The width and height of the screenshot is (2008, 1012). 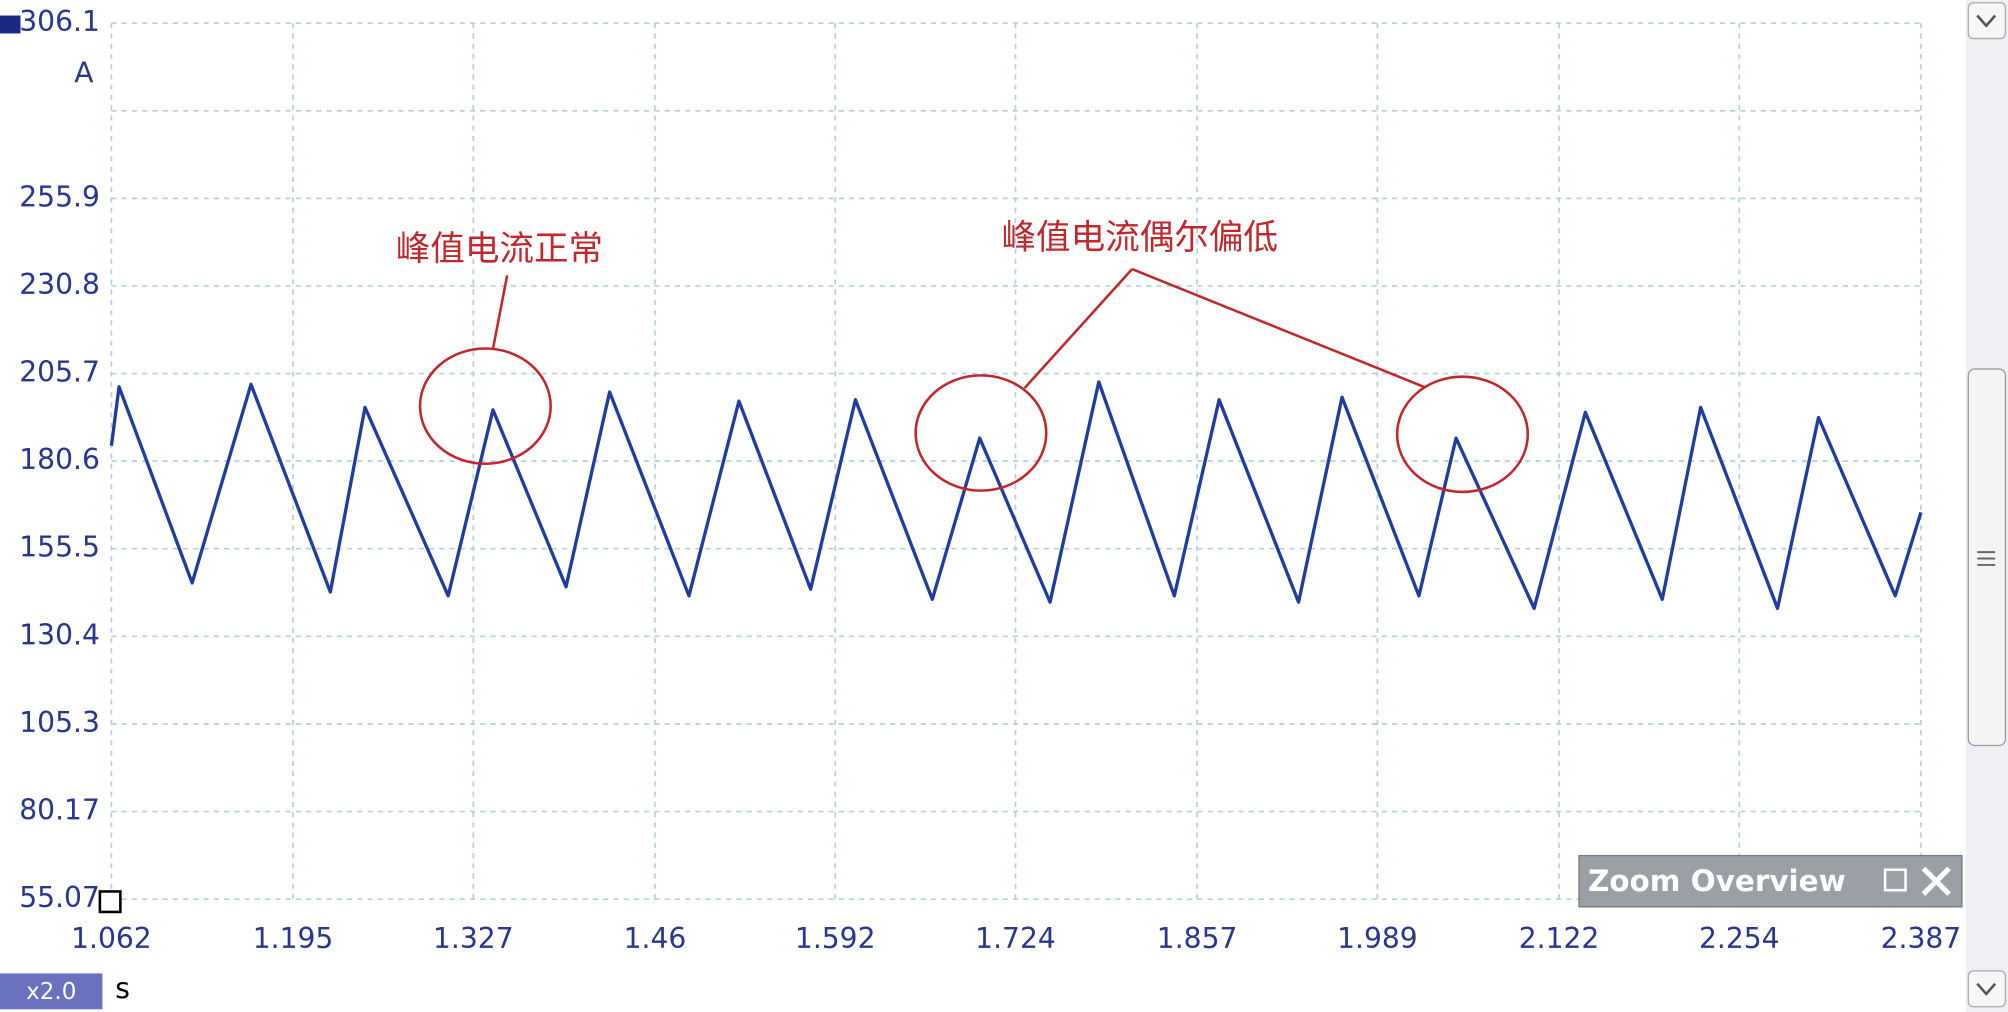 I want to click on y-tick-label: 230.8, so click(x=59, y=284).